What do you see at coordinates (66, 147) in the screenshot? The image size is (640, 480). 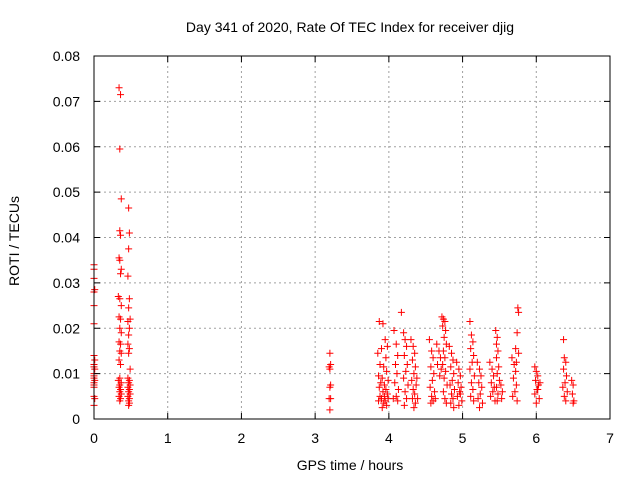 I see `y-tick-label: 0.06` at bounding box center [66, 147].